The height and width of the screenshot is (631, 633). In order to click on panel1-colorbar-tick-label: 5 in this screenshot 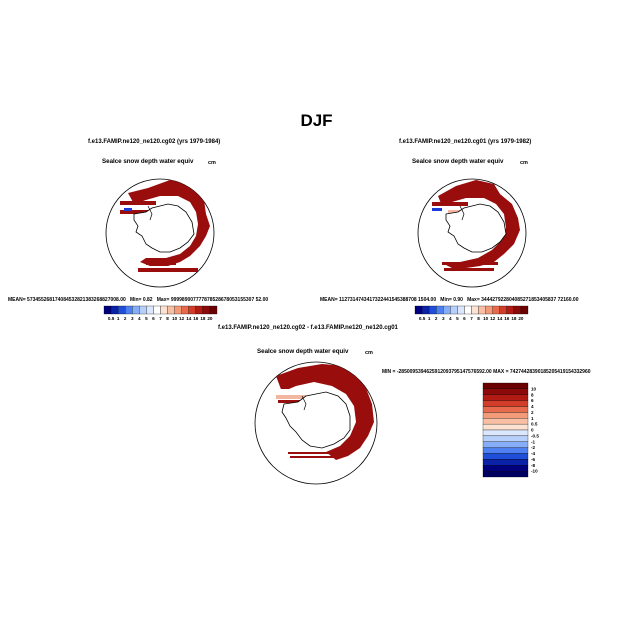, I will do `click(146, 318)`.